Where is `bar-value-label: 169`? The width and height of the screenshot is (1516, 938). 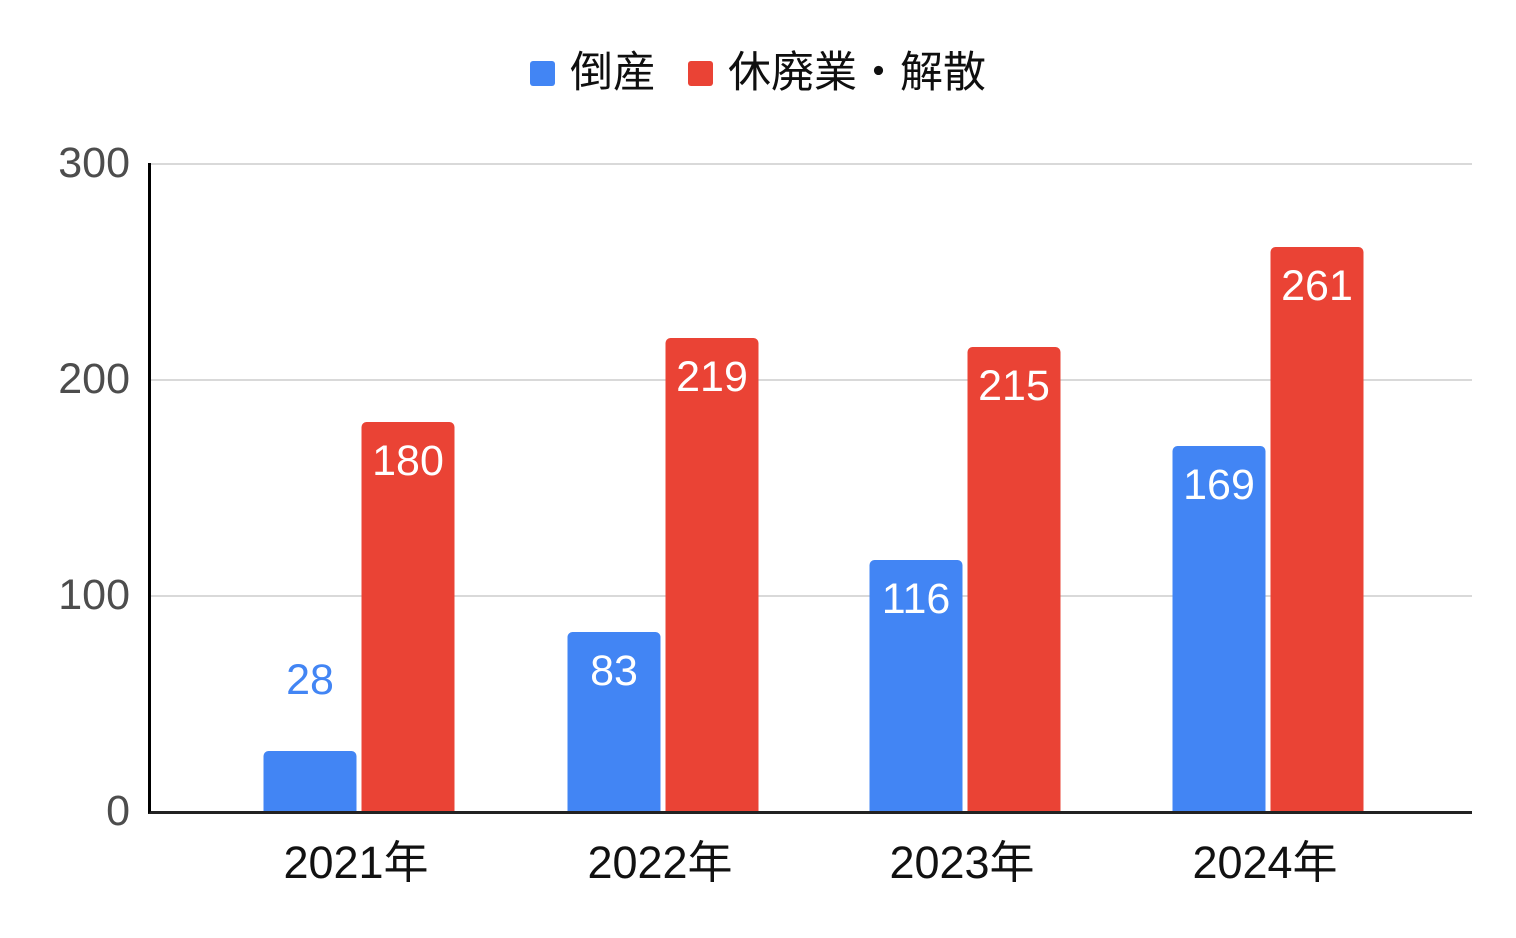 bar-value-label: 169 is located at coordinates (1219, 485).